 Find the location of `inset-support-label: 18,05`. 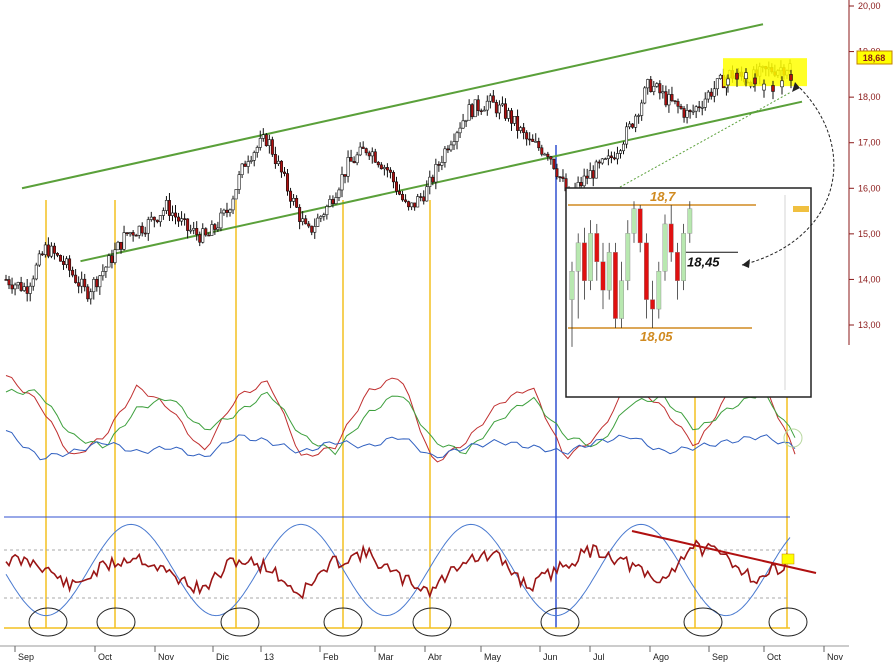

inset-support-label: 18,05 is located at coordinates (656, 336).